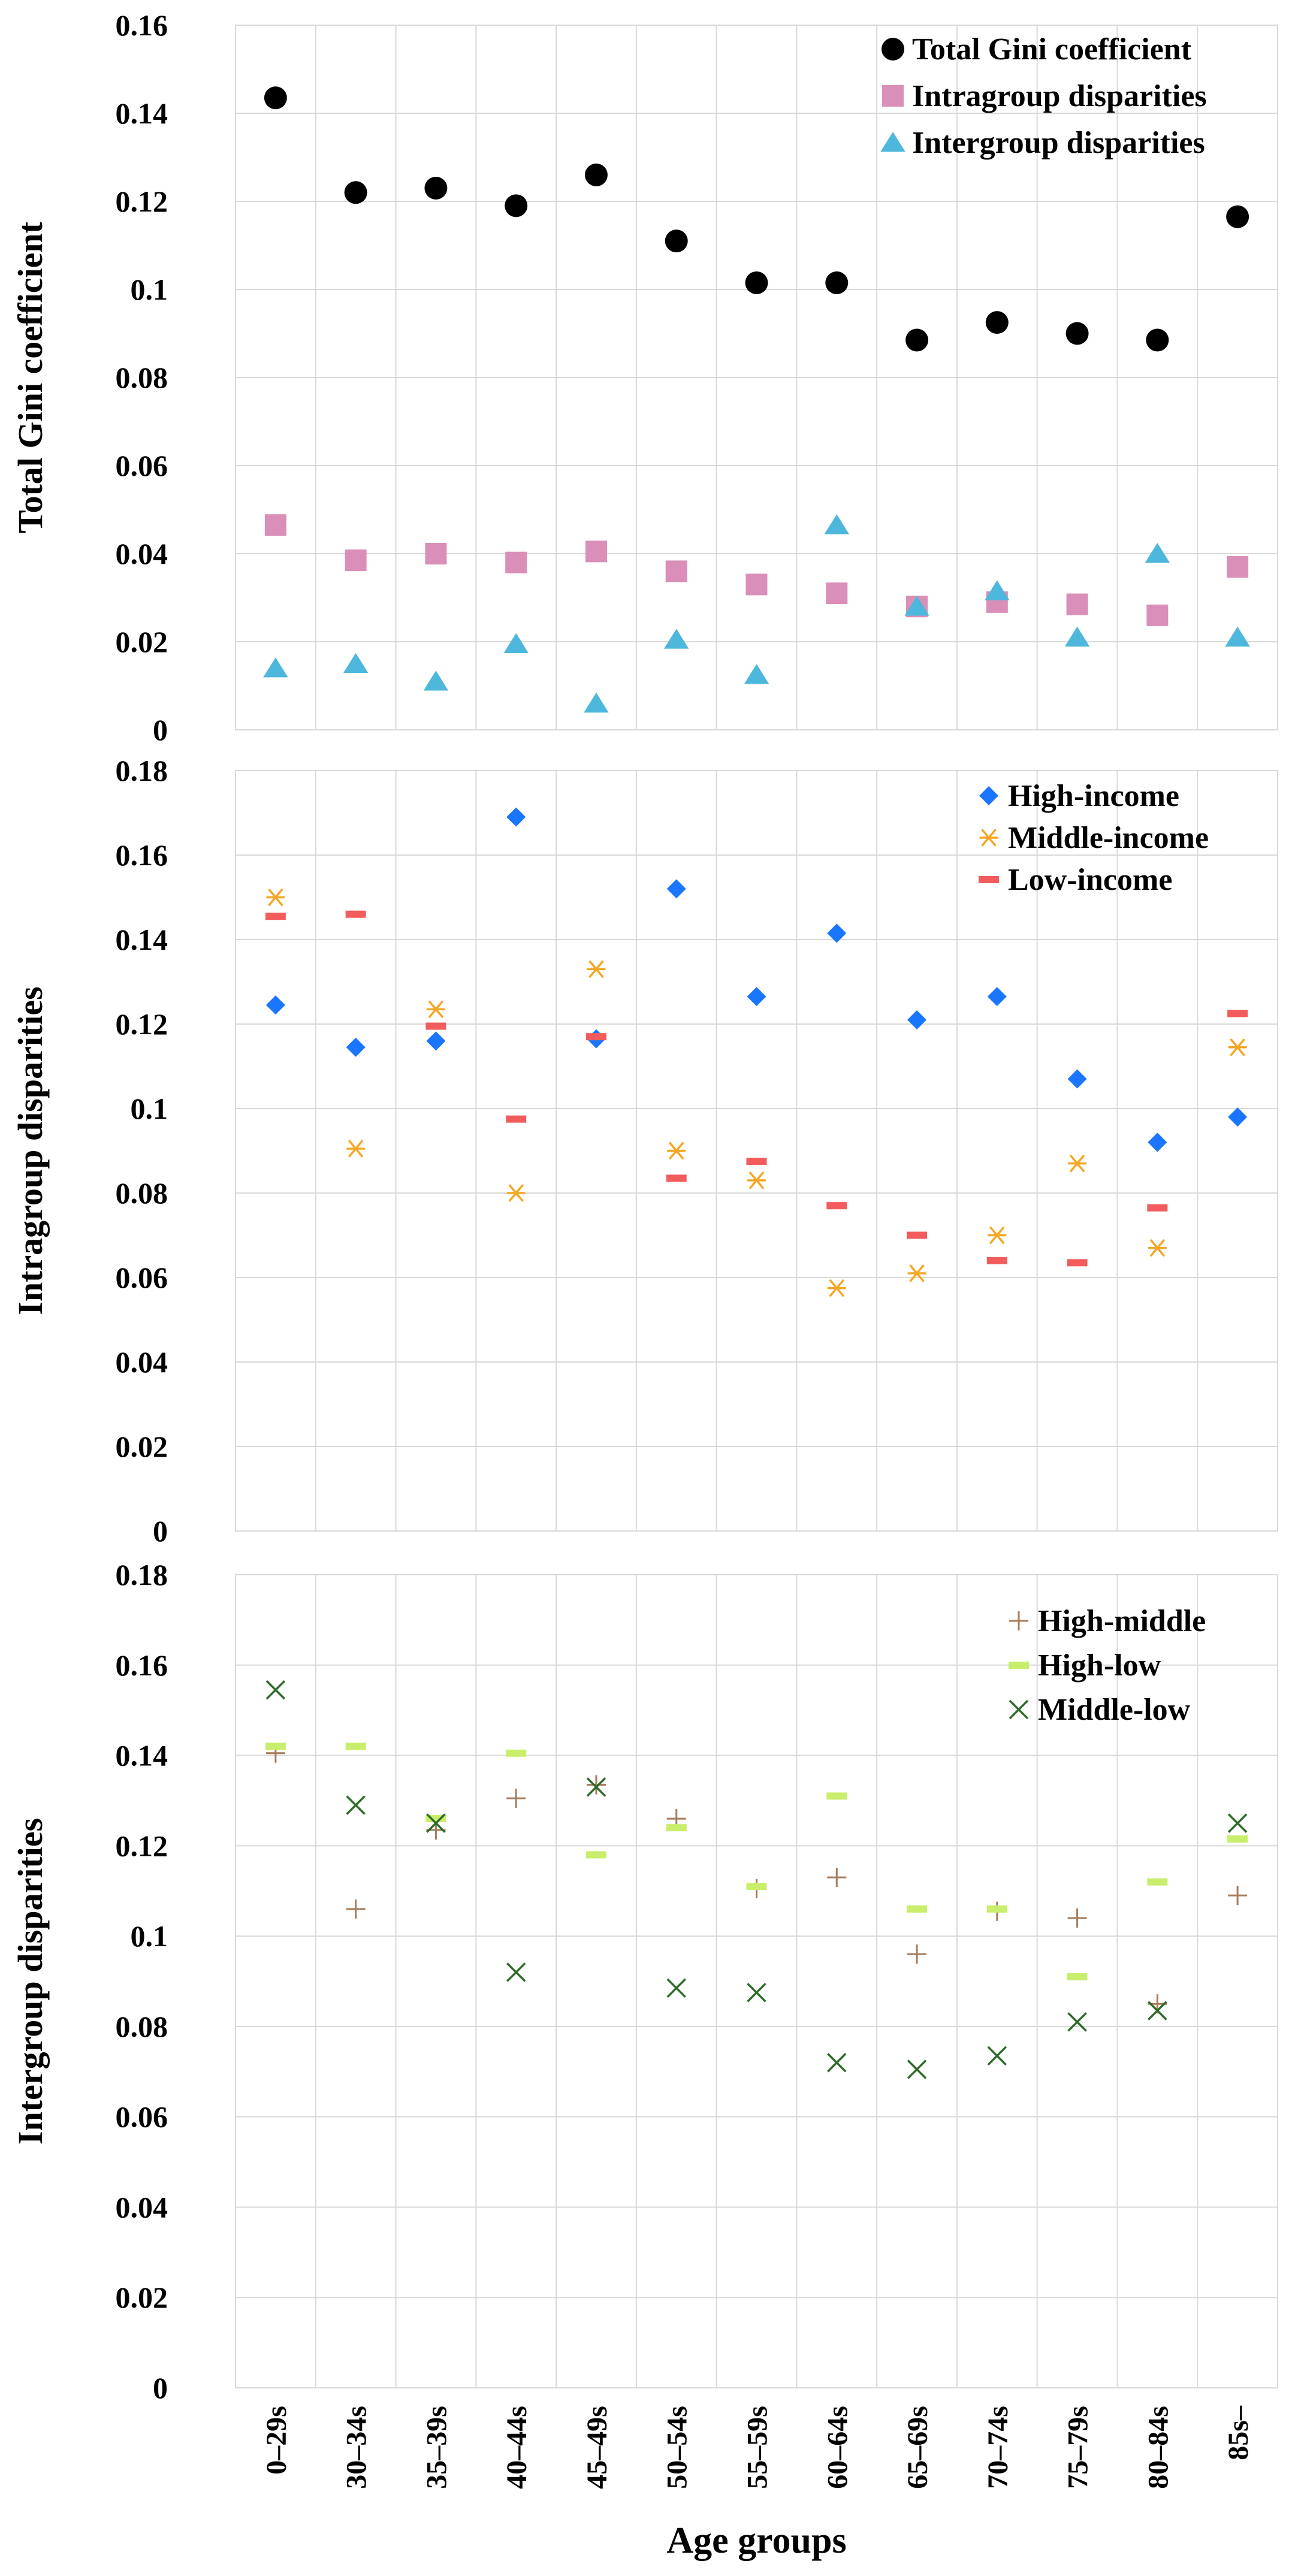 This screenshot has height=2576, width=1298. I want to click on x-tick-label: 40–44s, so click(517, 2447).